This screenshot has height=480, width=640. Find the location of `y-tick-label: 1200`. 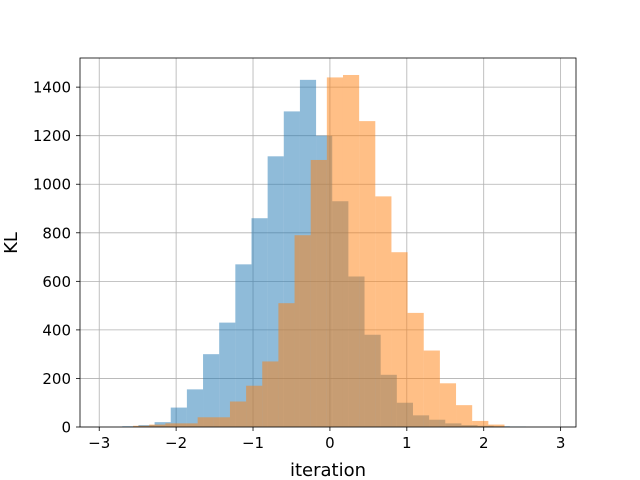

y-tick-label: 1200 is located at coordinates (52, 136).